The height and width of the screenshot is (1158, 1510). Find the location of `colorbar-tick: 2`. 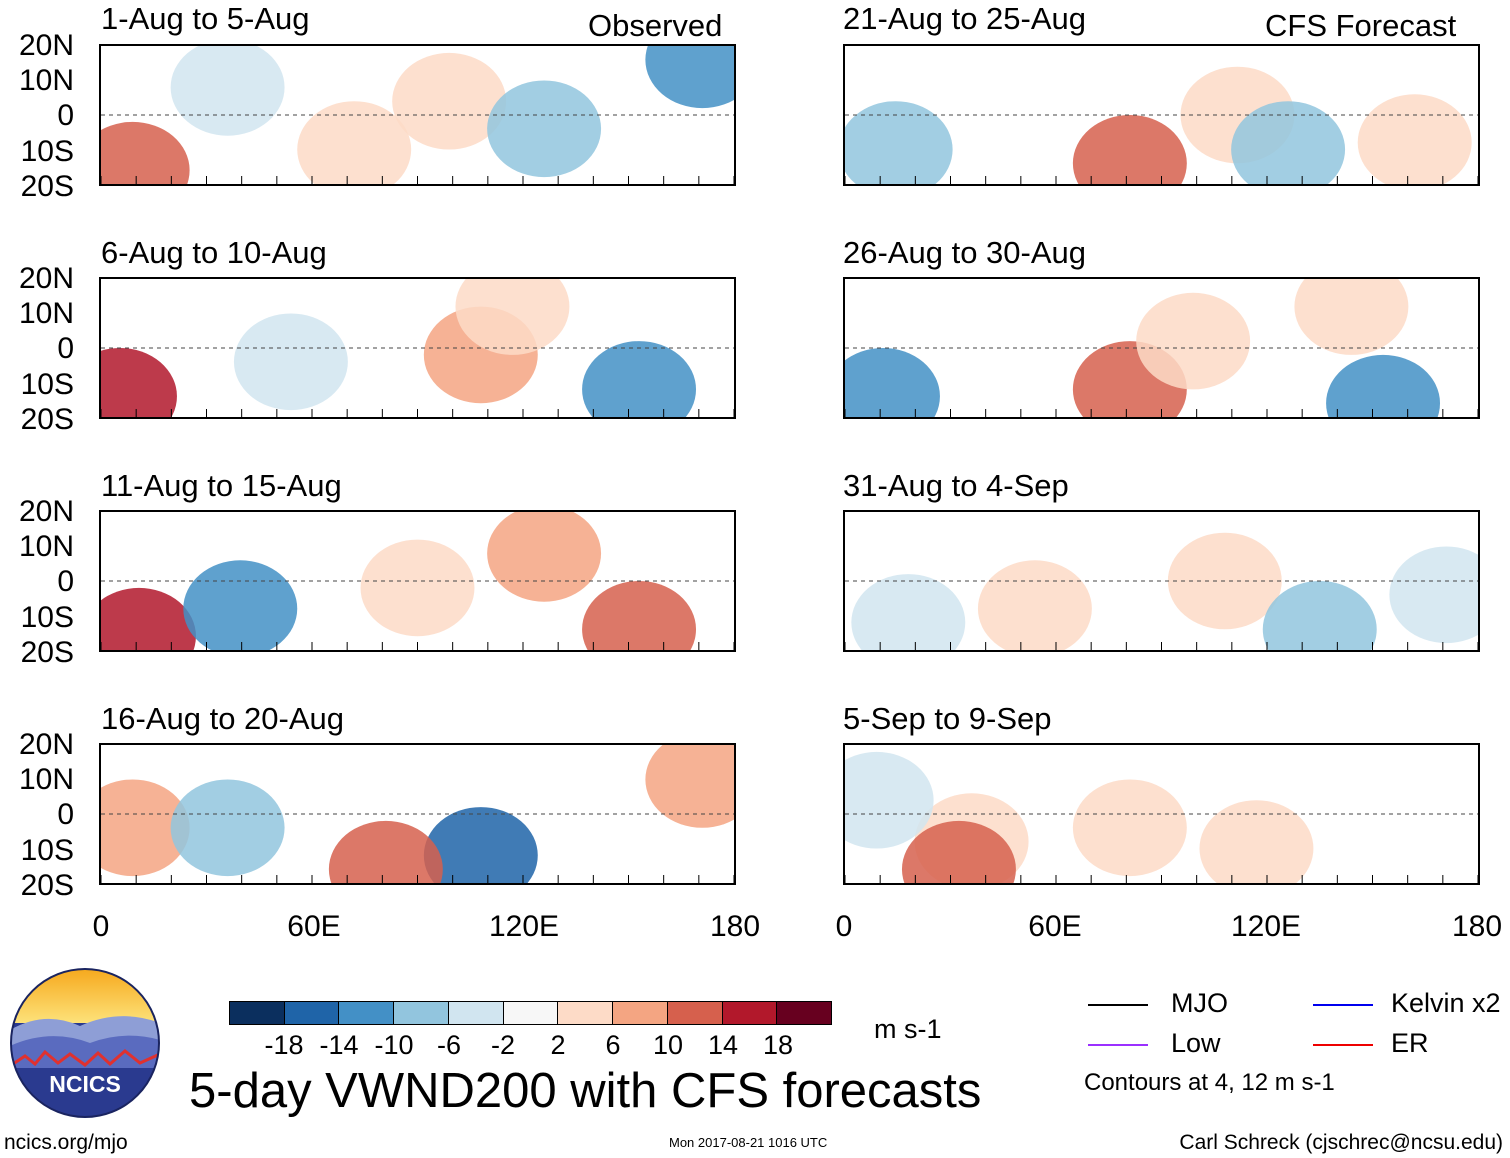

colorbar-tick: 2 is located at coordinates (558, 1045).